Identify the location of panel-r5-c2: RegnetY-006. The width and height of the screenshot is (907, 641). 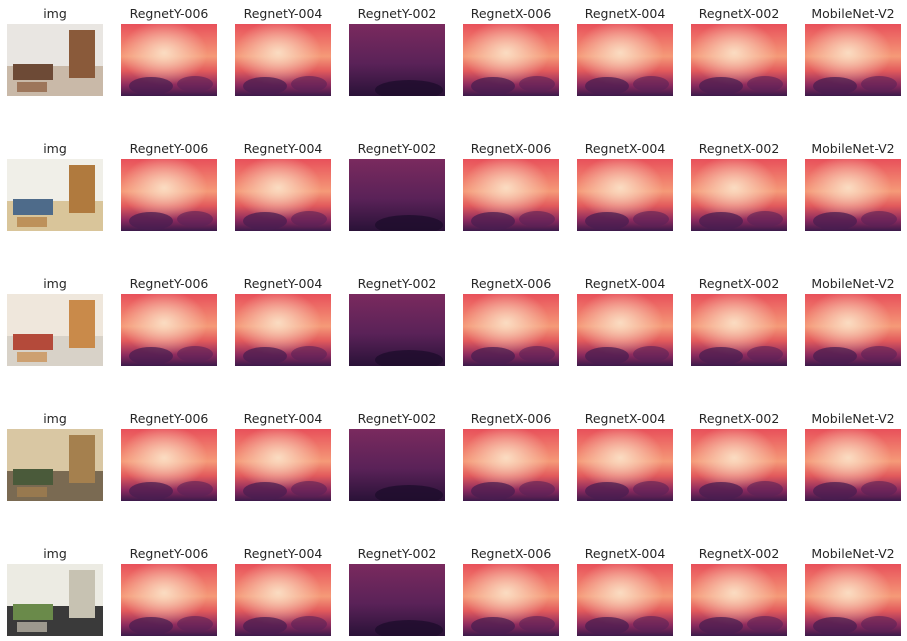
(169, 590).